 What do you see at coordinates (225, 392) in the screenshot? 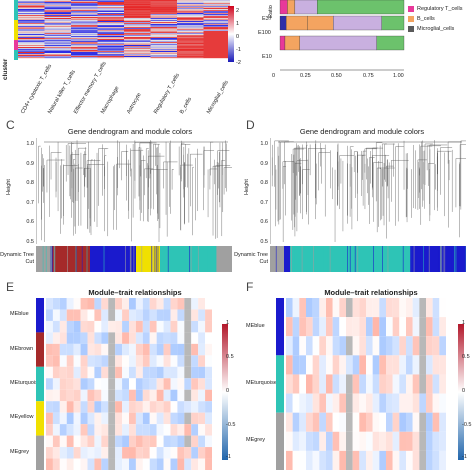
I see `color-scale` at bounding box center [225, 392].